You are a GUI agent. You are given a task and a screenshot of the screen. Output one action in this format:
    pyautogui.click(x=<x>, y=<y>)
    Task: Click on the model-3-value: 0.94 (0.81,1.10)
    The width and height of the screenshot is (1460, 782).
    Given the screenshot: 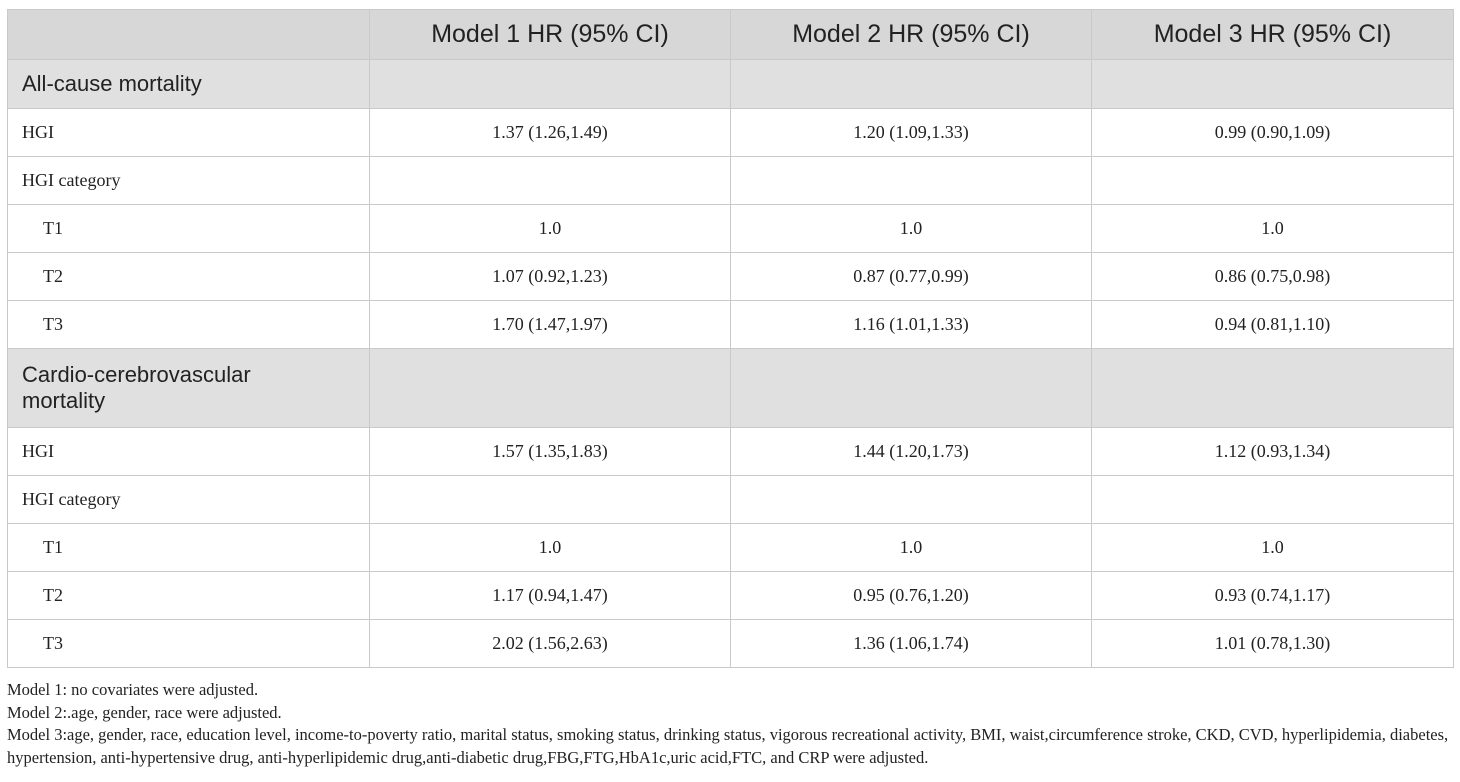 What is the action you would take?
    pyautogui.click(x=1272, y=324)
    